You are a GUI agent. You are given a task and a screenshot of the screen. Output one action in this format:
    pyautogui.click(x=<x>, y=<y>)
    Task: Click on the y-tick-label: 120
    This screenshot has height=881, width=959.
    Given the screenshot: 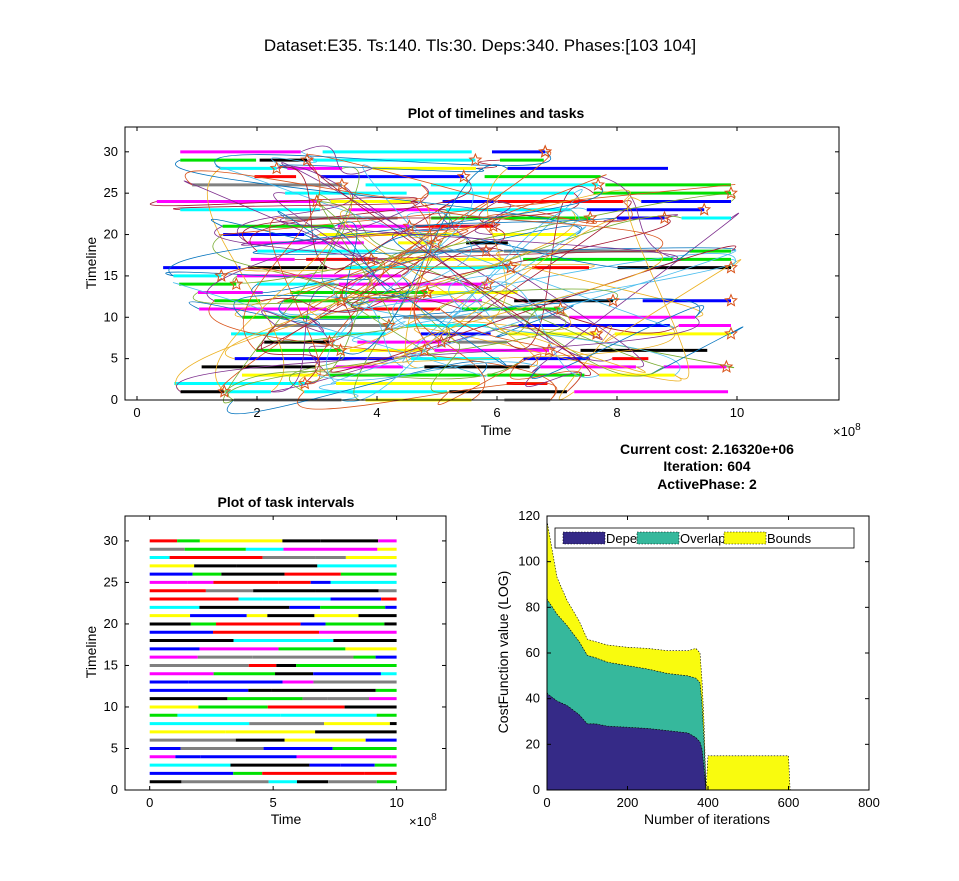 What is the action you would take?
    pyautogui.click(x=529, y=515)
    